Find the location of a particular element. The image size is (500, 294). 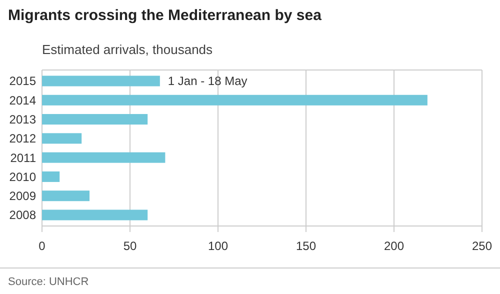

y-tick-label: 2013 is located at coordinates (22, 119).